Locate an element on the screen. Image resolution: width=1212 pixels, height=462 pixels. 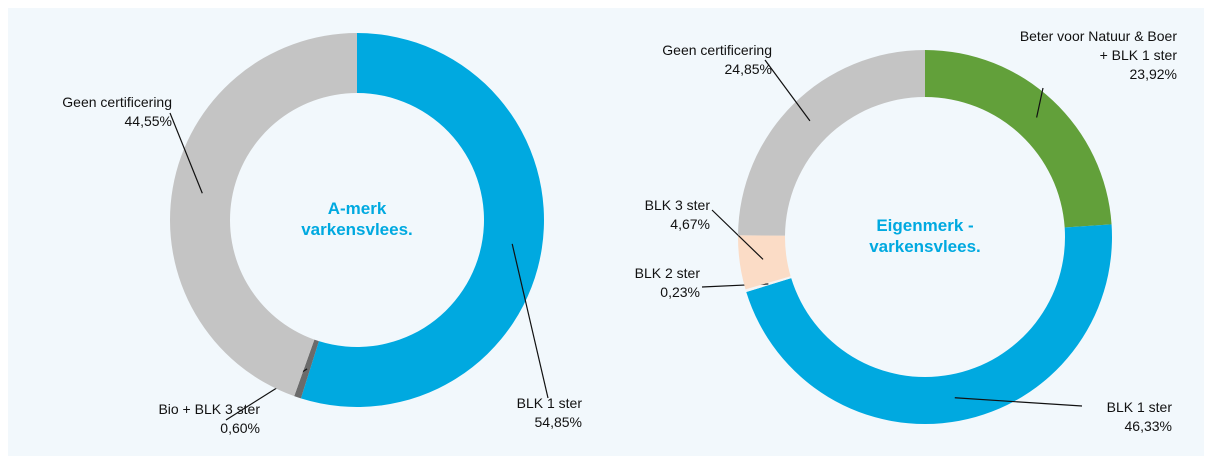
slice-value: 54,85% is located at coordinates (558, 422).